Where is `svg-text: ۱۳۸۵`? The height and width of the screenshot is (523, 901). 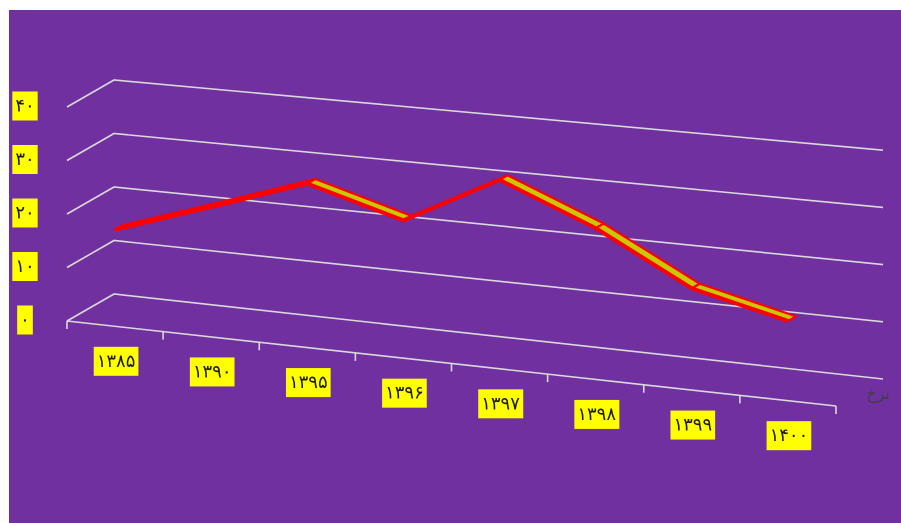
svg-text: ۱۳۸۵ is located at coordinates (116, 361).